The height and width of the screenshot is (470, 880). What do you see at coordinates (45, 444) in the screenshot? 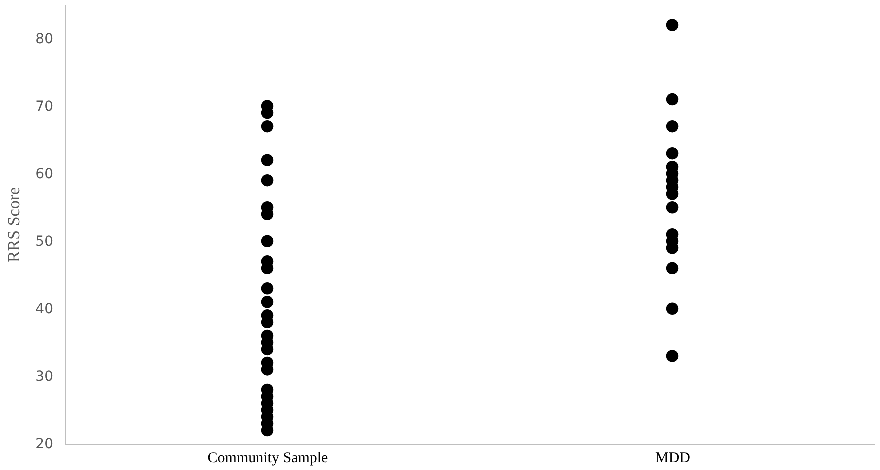
I see `y-tick-label: 20` at bounding box center [45, 444].